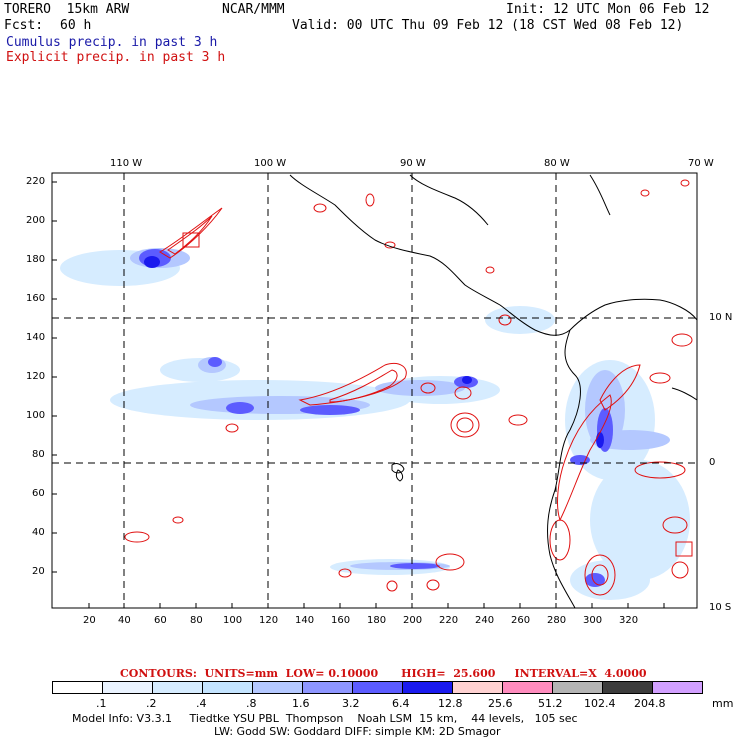 The height and width of the screenshot is (740, 740). Describe the element at coordinates (269, 620) in the screenshot. I see `x-tick-label: 120` at that location.